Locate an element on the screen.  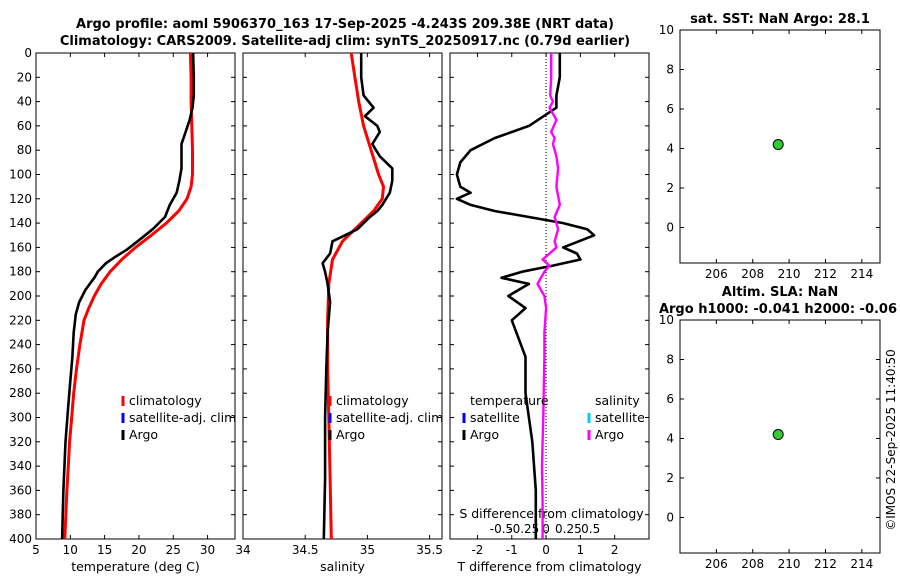
difference-x2tick-label: -0.5 is located at coordinates (501, 529).